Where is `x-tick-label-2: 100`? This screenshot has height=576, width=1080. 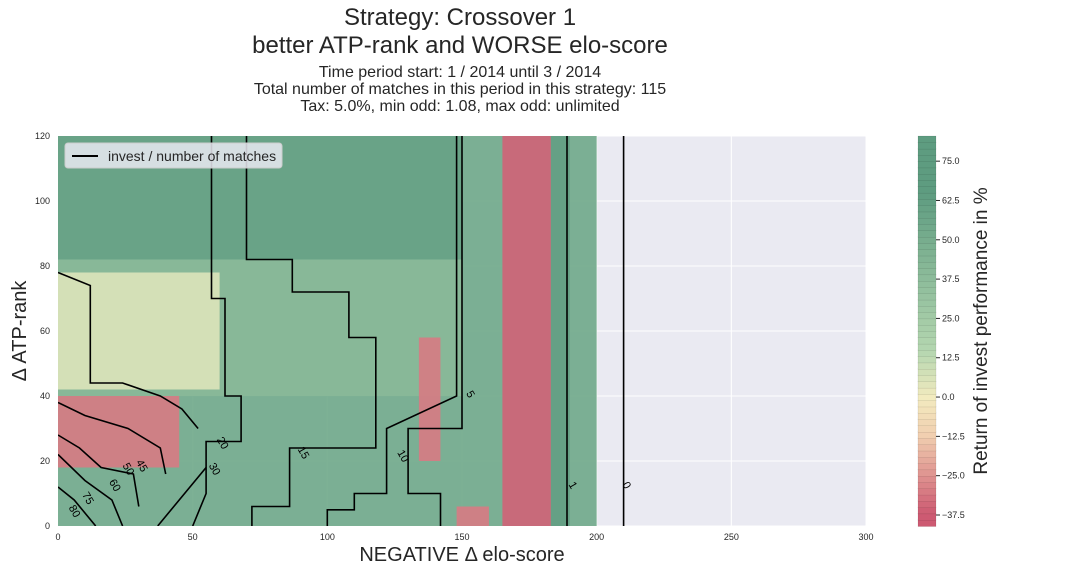
x-tick-label-2: 100 is located at coordinates (327, 537).